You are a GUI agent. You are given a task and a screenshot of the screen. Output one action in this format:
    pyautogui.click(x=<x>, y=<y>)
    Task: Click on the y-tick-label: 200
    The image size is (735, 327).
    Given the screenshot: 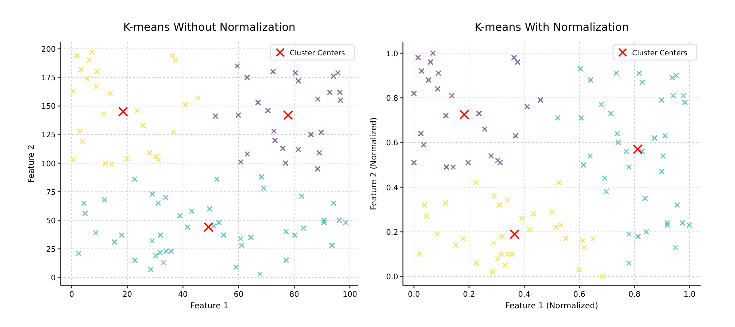 What is the action you would take?
    pyautogui.click(x=49, y=49)
    